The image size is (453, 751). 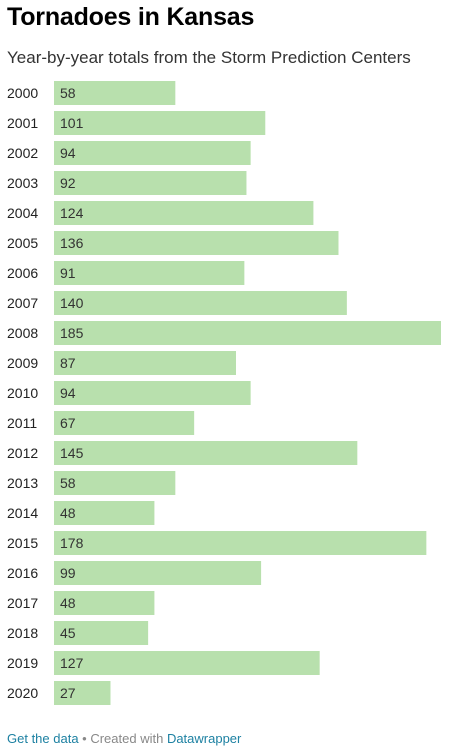 What do you see at coordinates (22, 183) in the screenshot?
I see `year-label: 2003` at bounding box center [22, 183].